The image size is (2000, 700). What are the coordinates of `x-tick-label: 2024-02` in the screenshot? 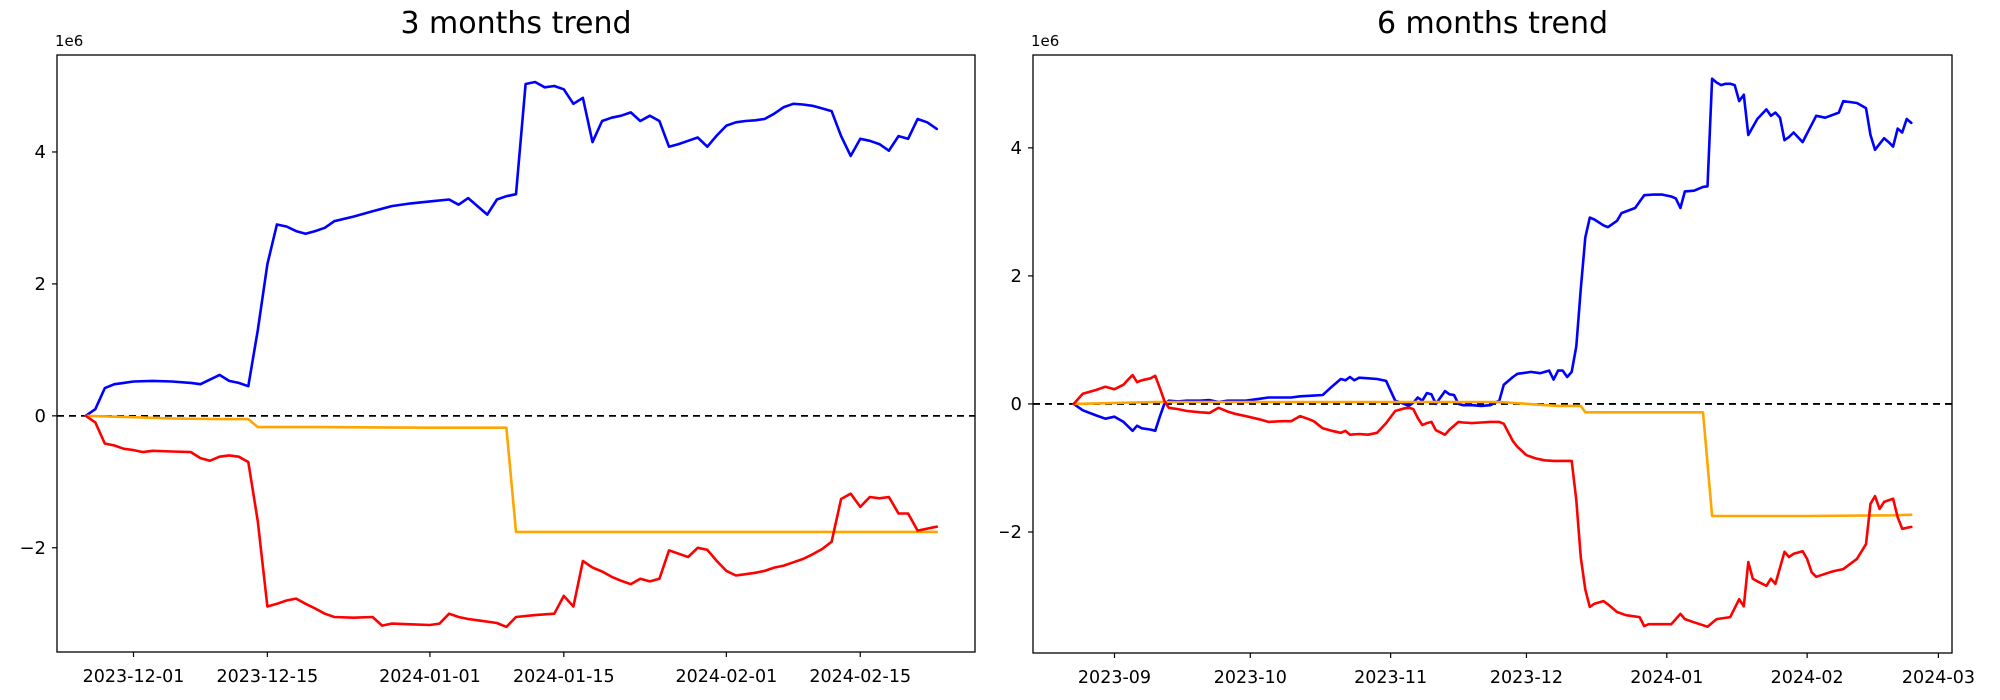 It's located at (1807, 678).